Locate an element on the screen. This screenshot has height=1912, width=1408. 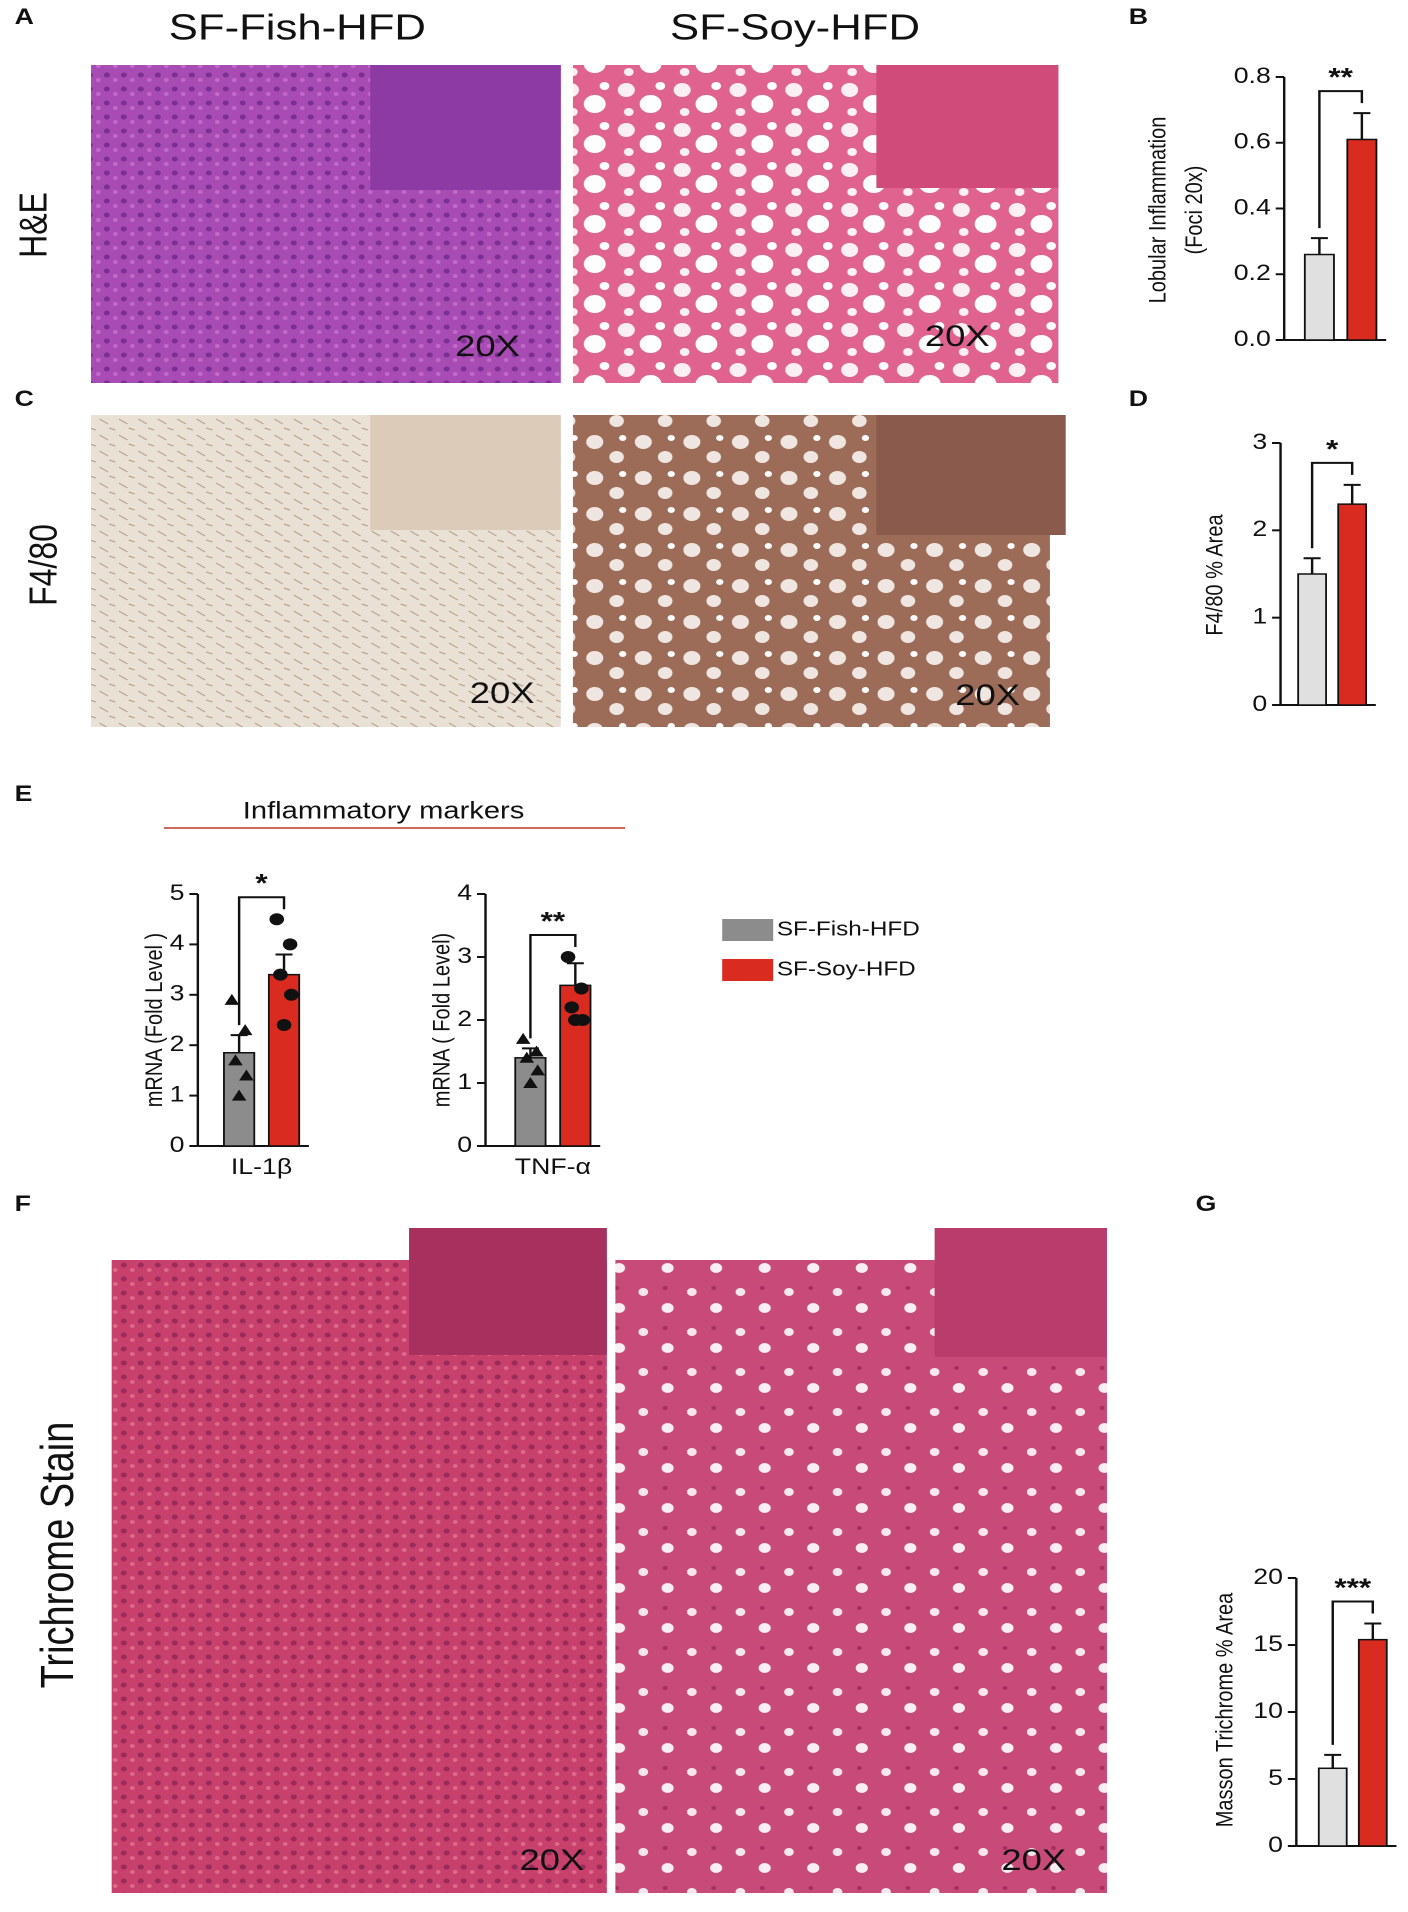
group-title: Inflammatory markers is located at coordinates (383, 810).